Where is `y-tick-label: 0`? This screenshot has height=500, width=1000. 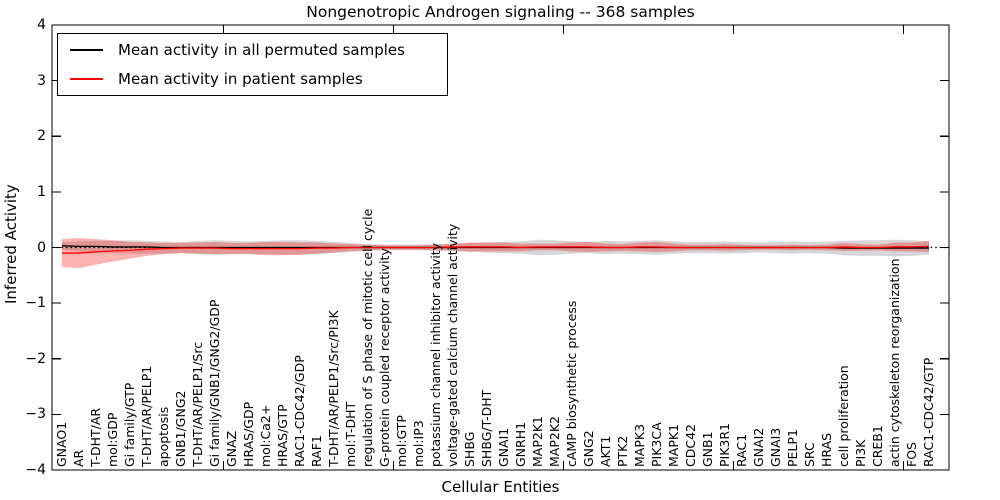
y-tick-label: 0 is located at coordinates (41, 247).